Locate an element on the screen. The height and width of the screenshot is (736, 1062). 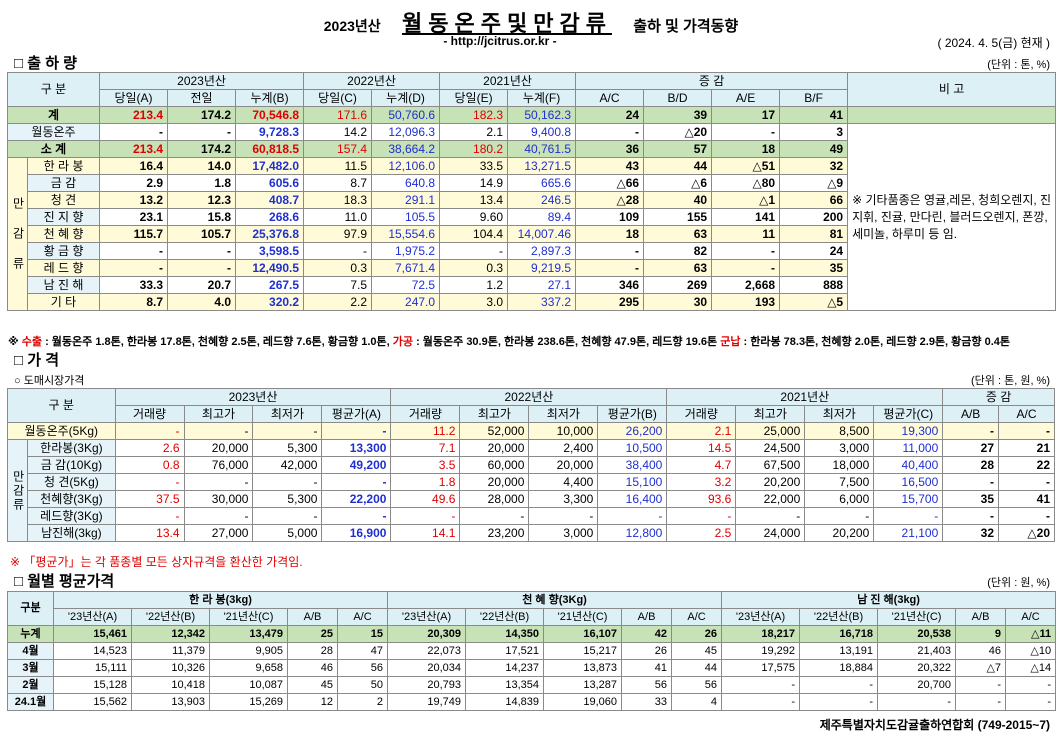
section-title: □ 가 격 is located at coordinates (36, 360).